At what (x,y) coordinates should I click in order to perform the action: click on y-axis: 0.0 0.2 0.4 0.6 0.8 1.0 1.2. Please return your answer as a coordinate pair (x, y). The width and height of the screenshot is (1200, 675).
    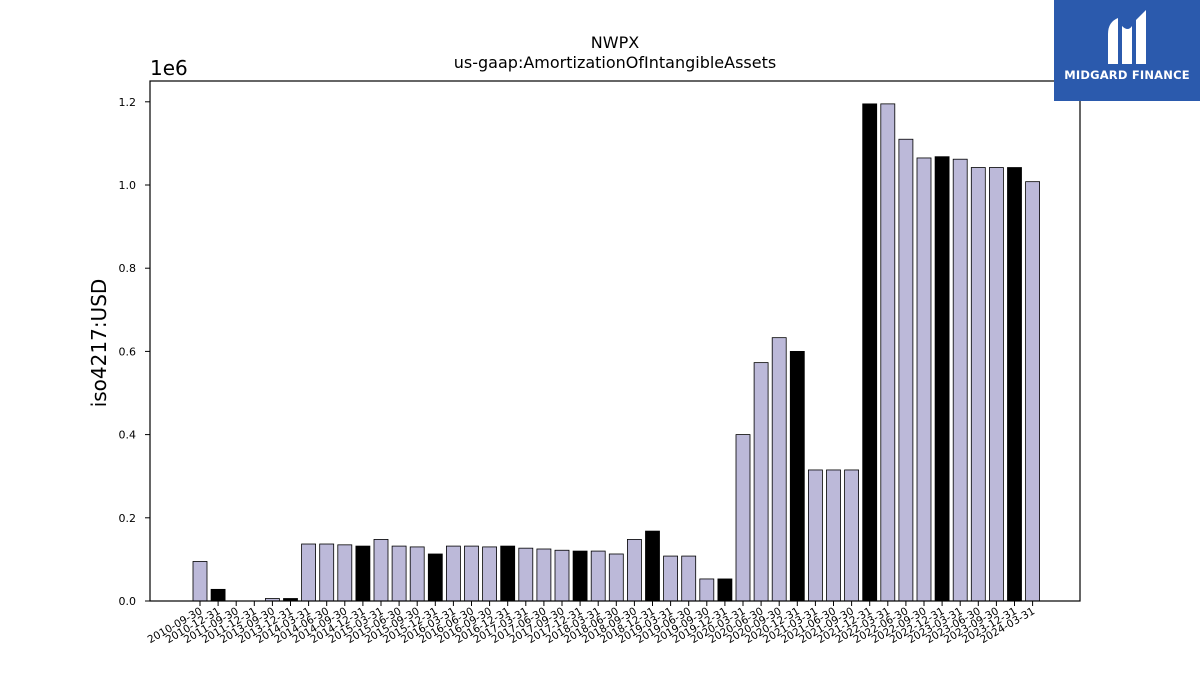
    Looking at the image, I should click on (134, 352).